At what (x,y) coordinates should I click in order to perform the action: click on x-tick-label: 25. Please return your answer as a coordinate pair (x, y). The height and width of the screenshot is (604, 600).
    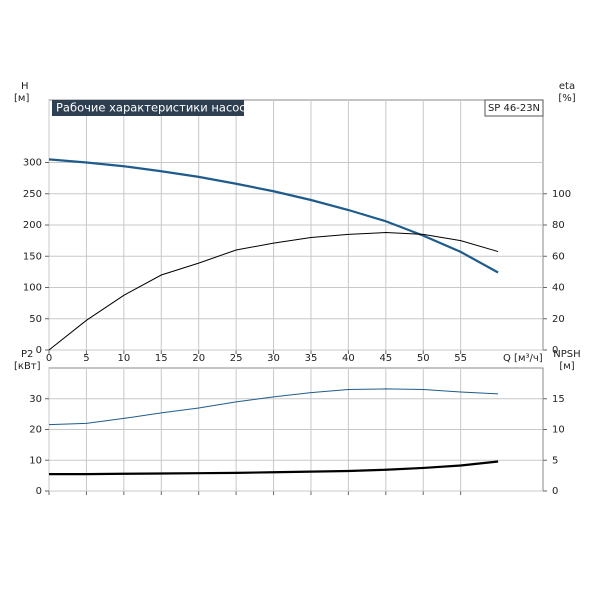
    Looking at the image, I should click on (236, 358).